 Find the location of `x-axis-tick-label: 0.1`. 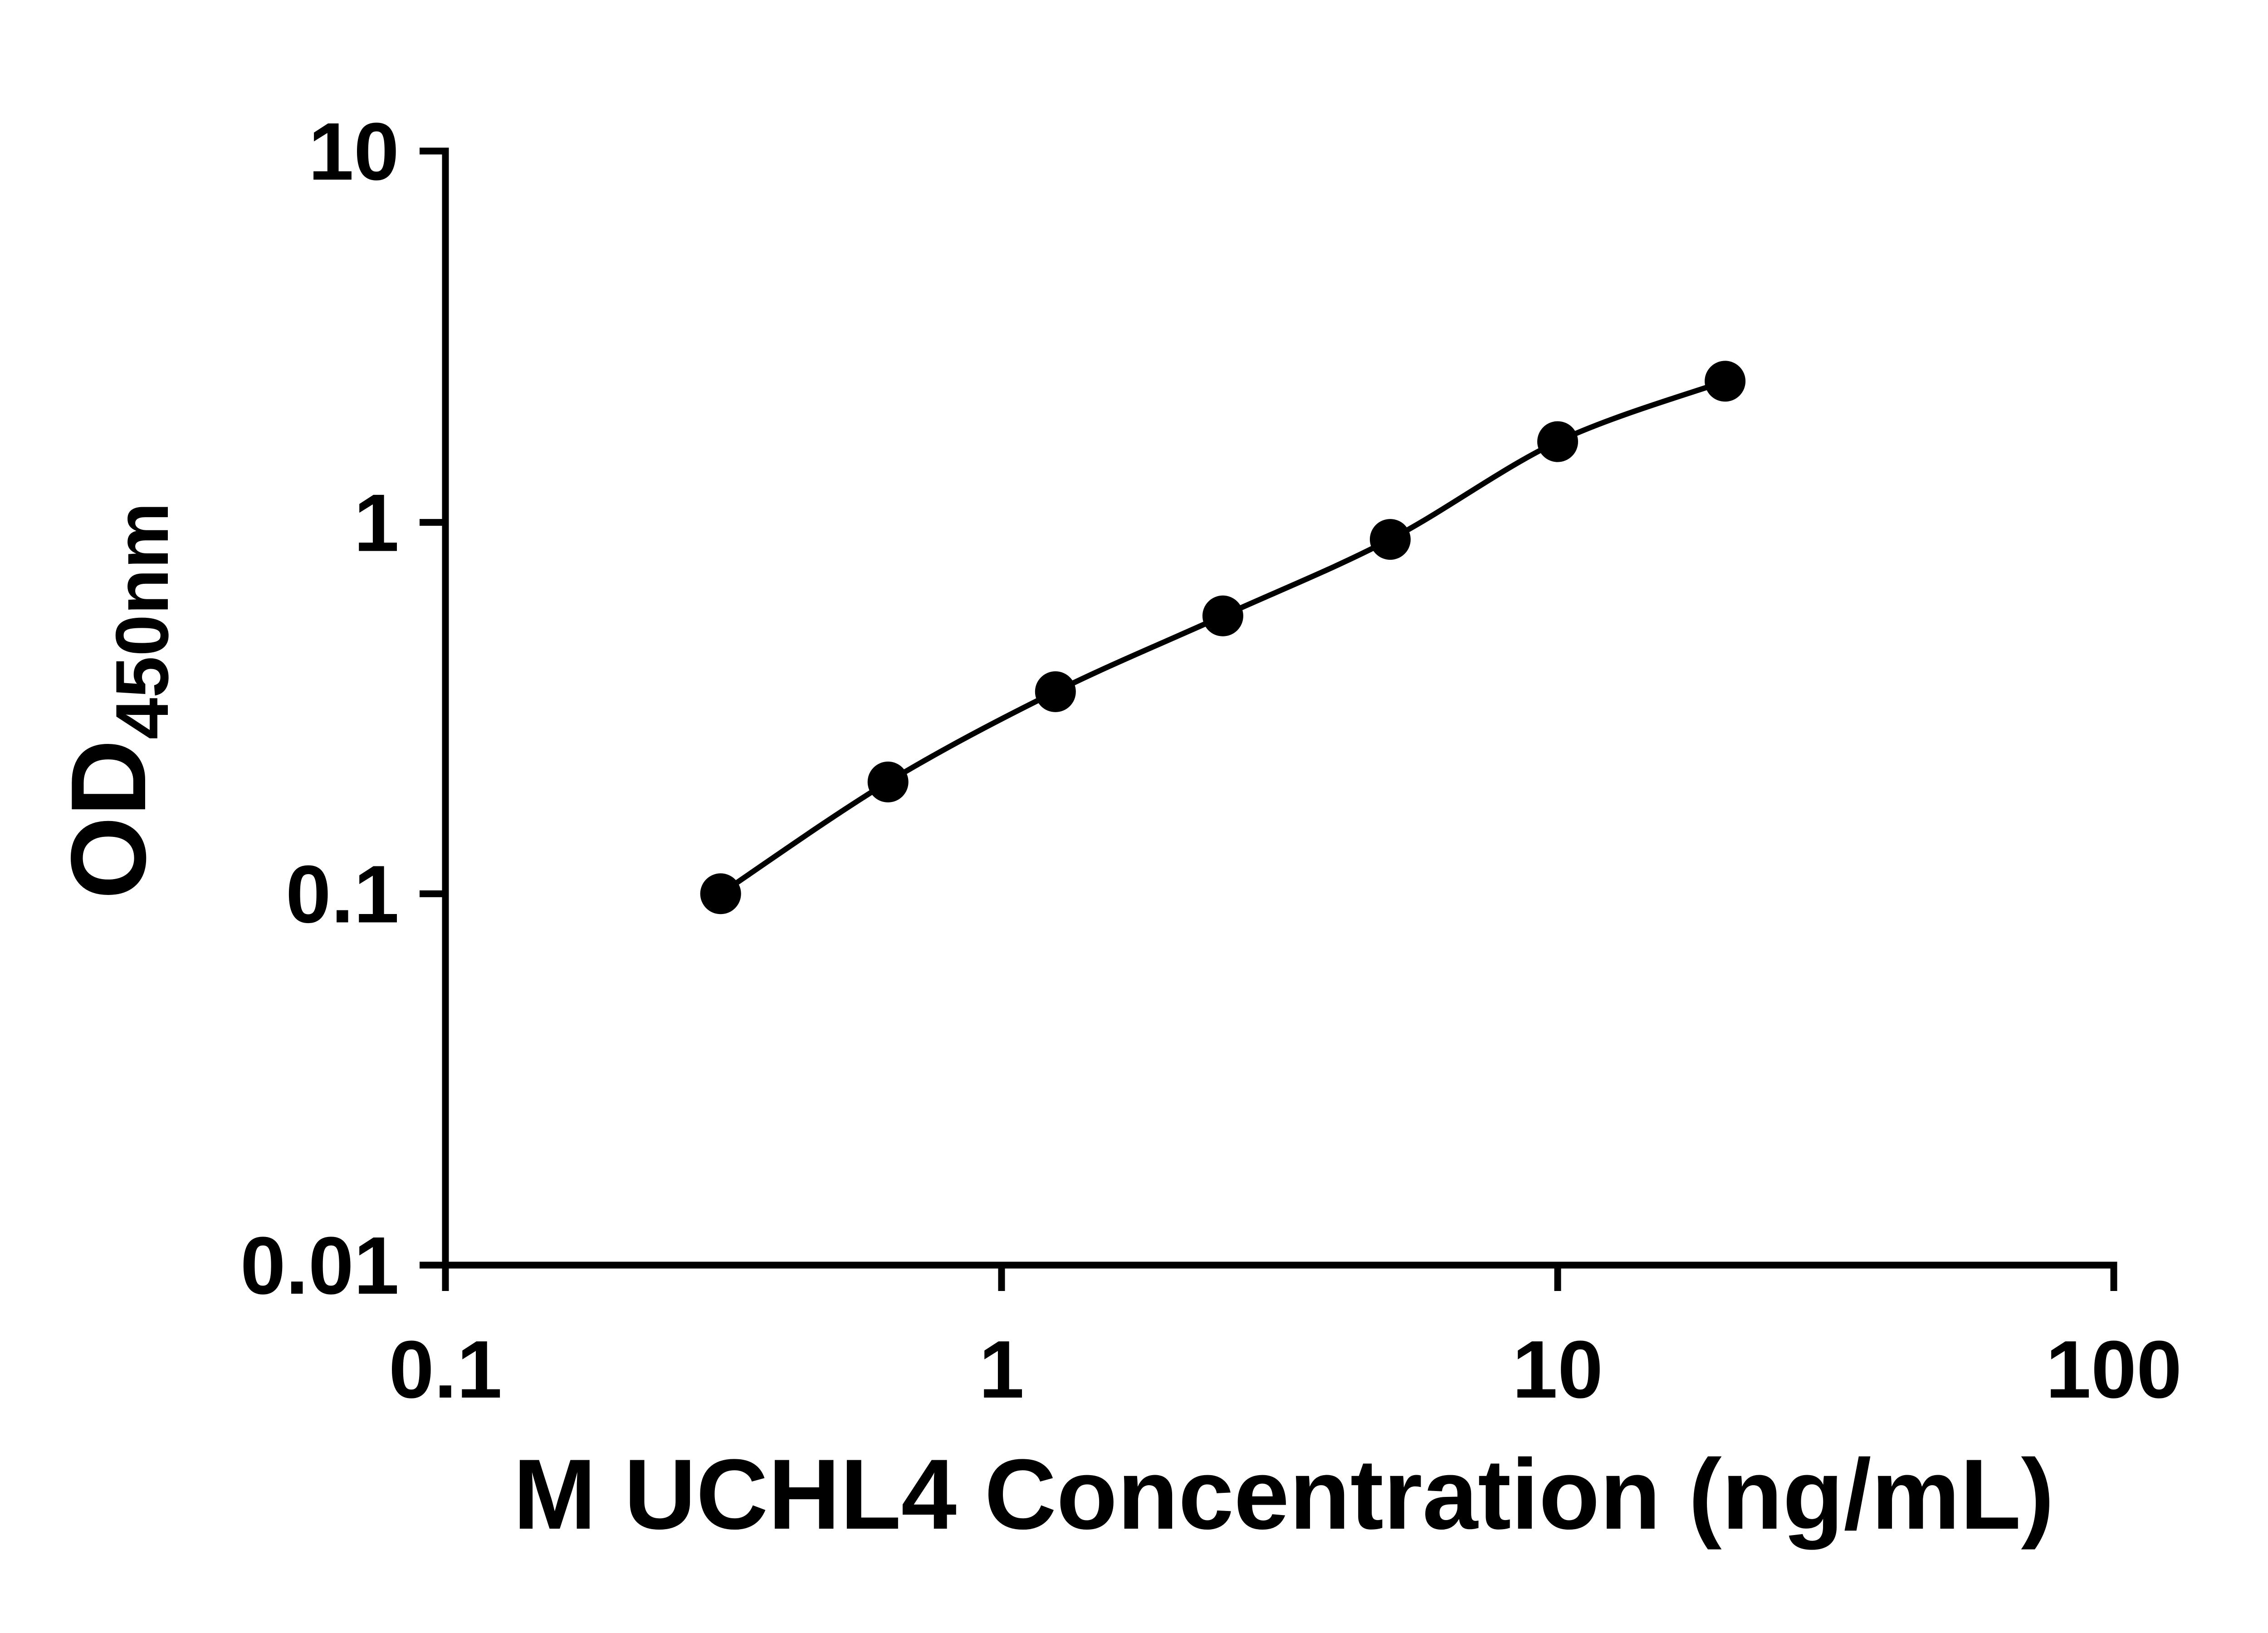

x-axis-tick-label: 0.1 is located at coordinates (446, 1369).